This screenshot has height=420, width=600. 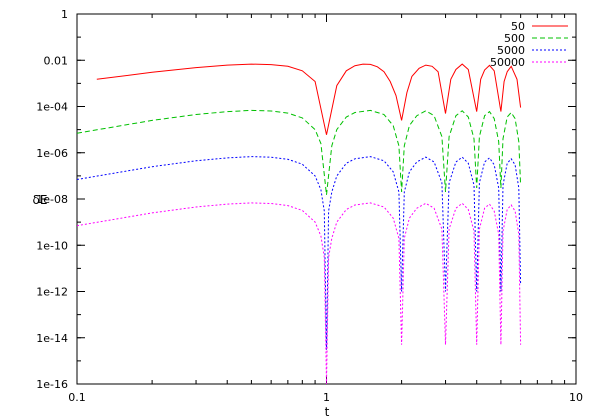 What do you see at coordinates (511, 50) in the screenshot?
I see `legend-label-5000: 5000` at bounding box center [511, 50].